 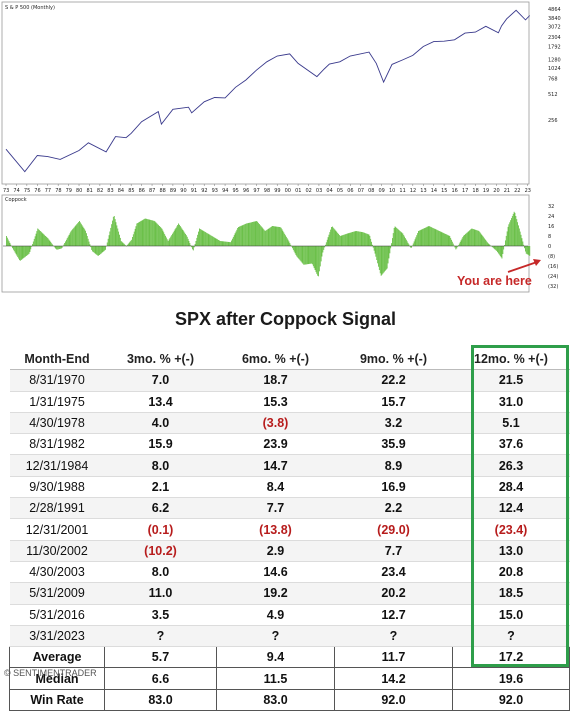 What do you see at coordinates (554, 10) in the screenshot?
I see `price-y-tick-label: 4864` at bounding box center [554, 10].